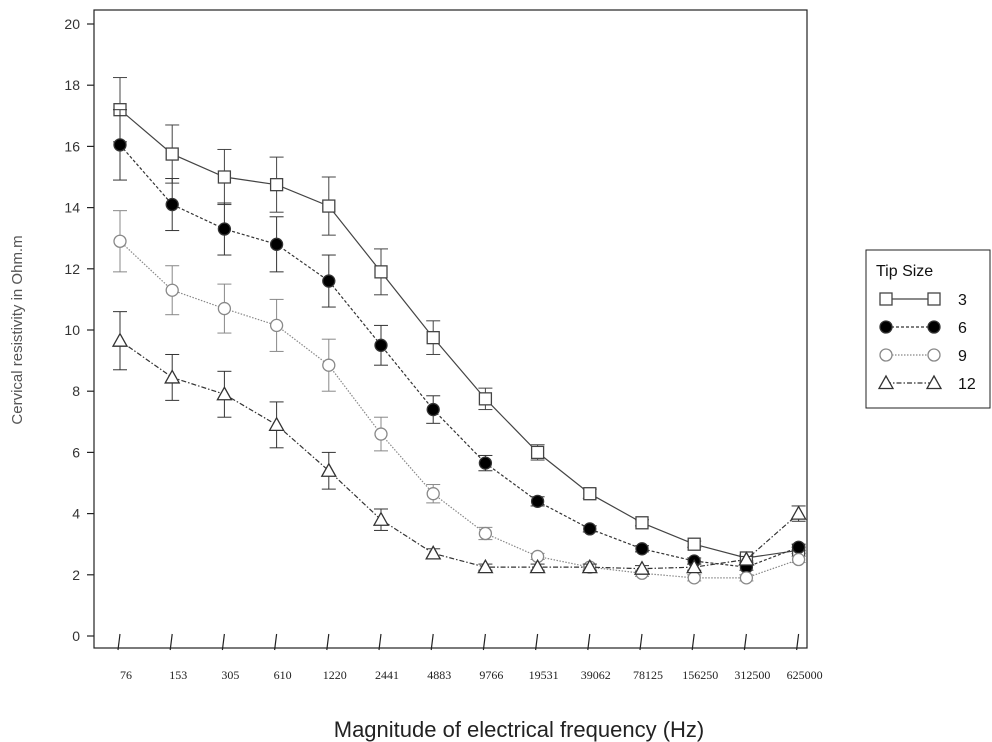 The image size is (992, 742). I want to click on x-tick-label: 19531, so click(544, 675).